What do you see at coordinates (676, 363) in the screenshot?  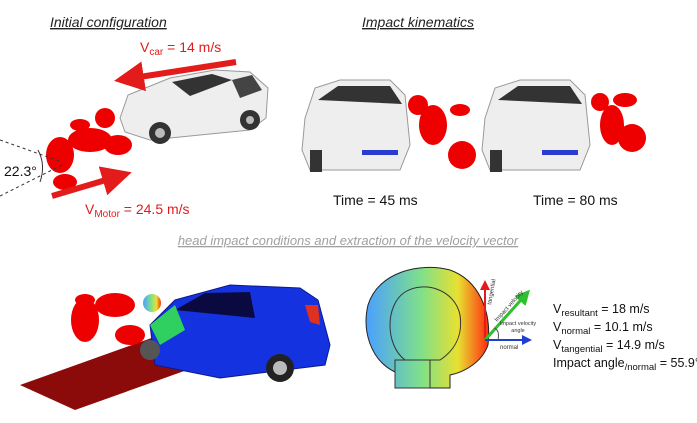 I see `value: = 55.9°` at bounding box center [676, 363].